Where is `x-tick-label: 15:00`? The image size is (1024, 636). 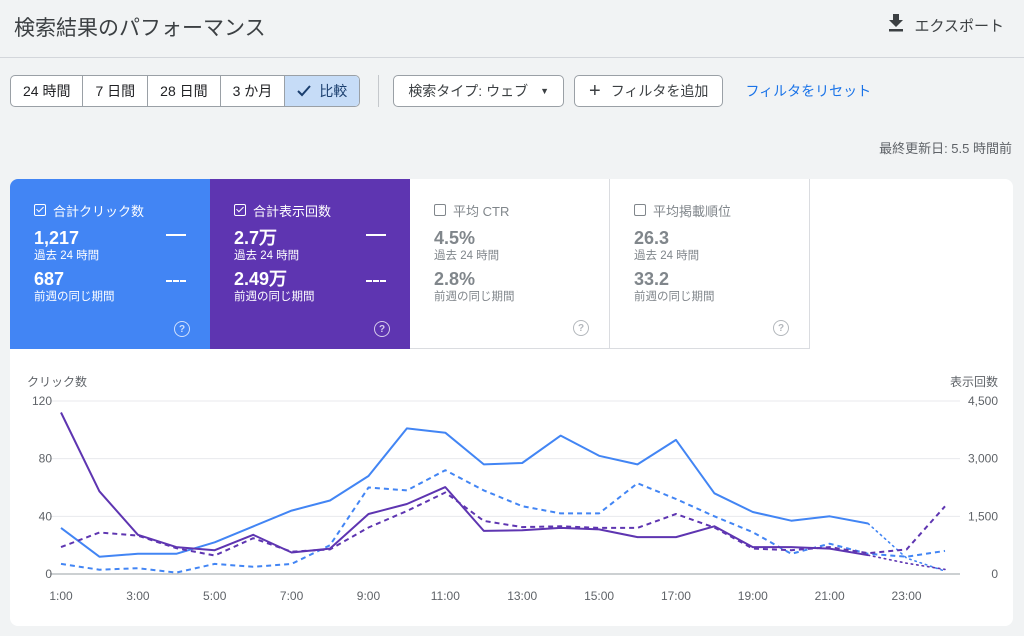
x-tick-label: 15:00 is located at coordinates (599, 596).